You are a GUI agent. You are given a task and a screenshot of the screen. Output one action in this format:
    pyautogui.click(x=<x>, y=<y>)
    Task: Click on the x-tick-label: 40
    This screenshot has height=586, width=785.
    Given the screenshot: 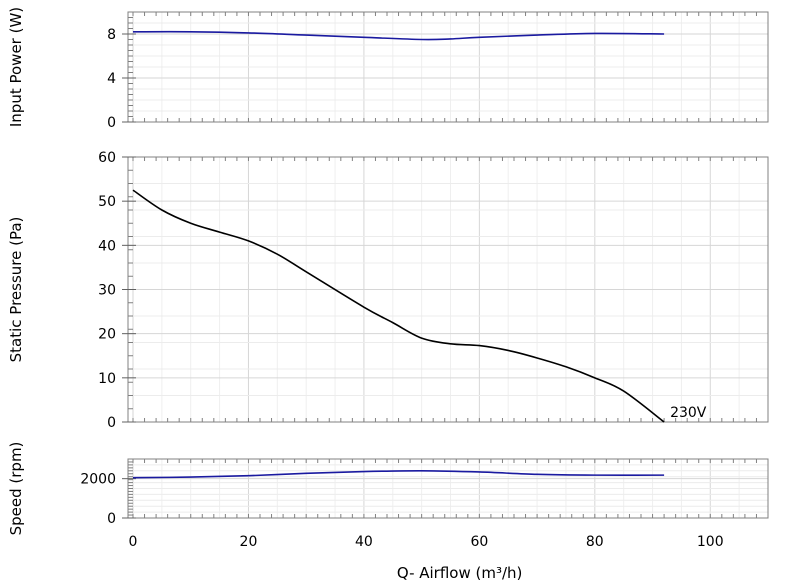 What is the action you would take?
    pyautogui.click(x=364, y=542)
    